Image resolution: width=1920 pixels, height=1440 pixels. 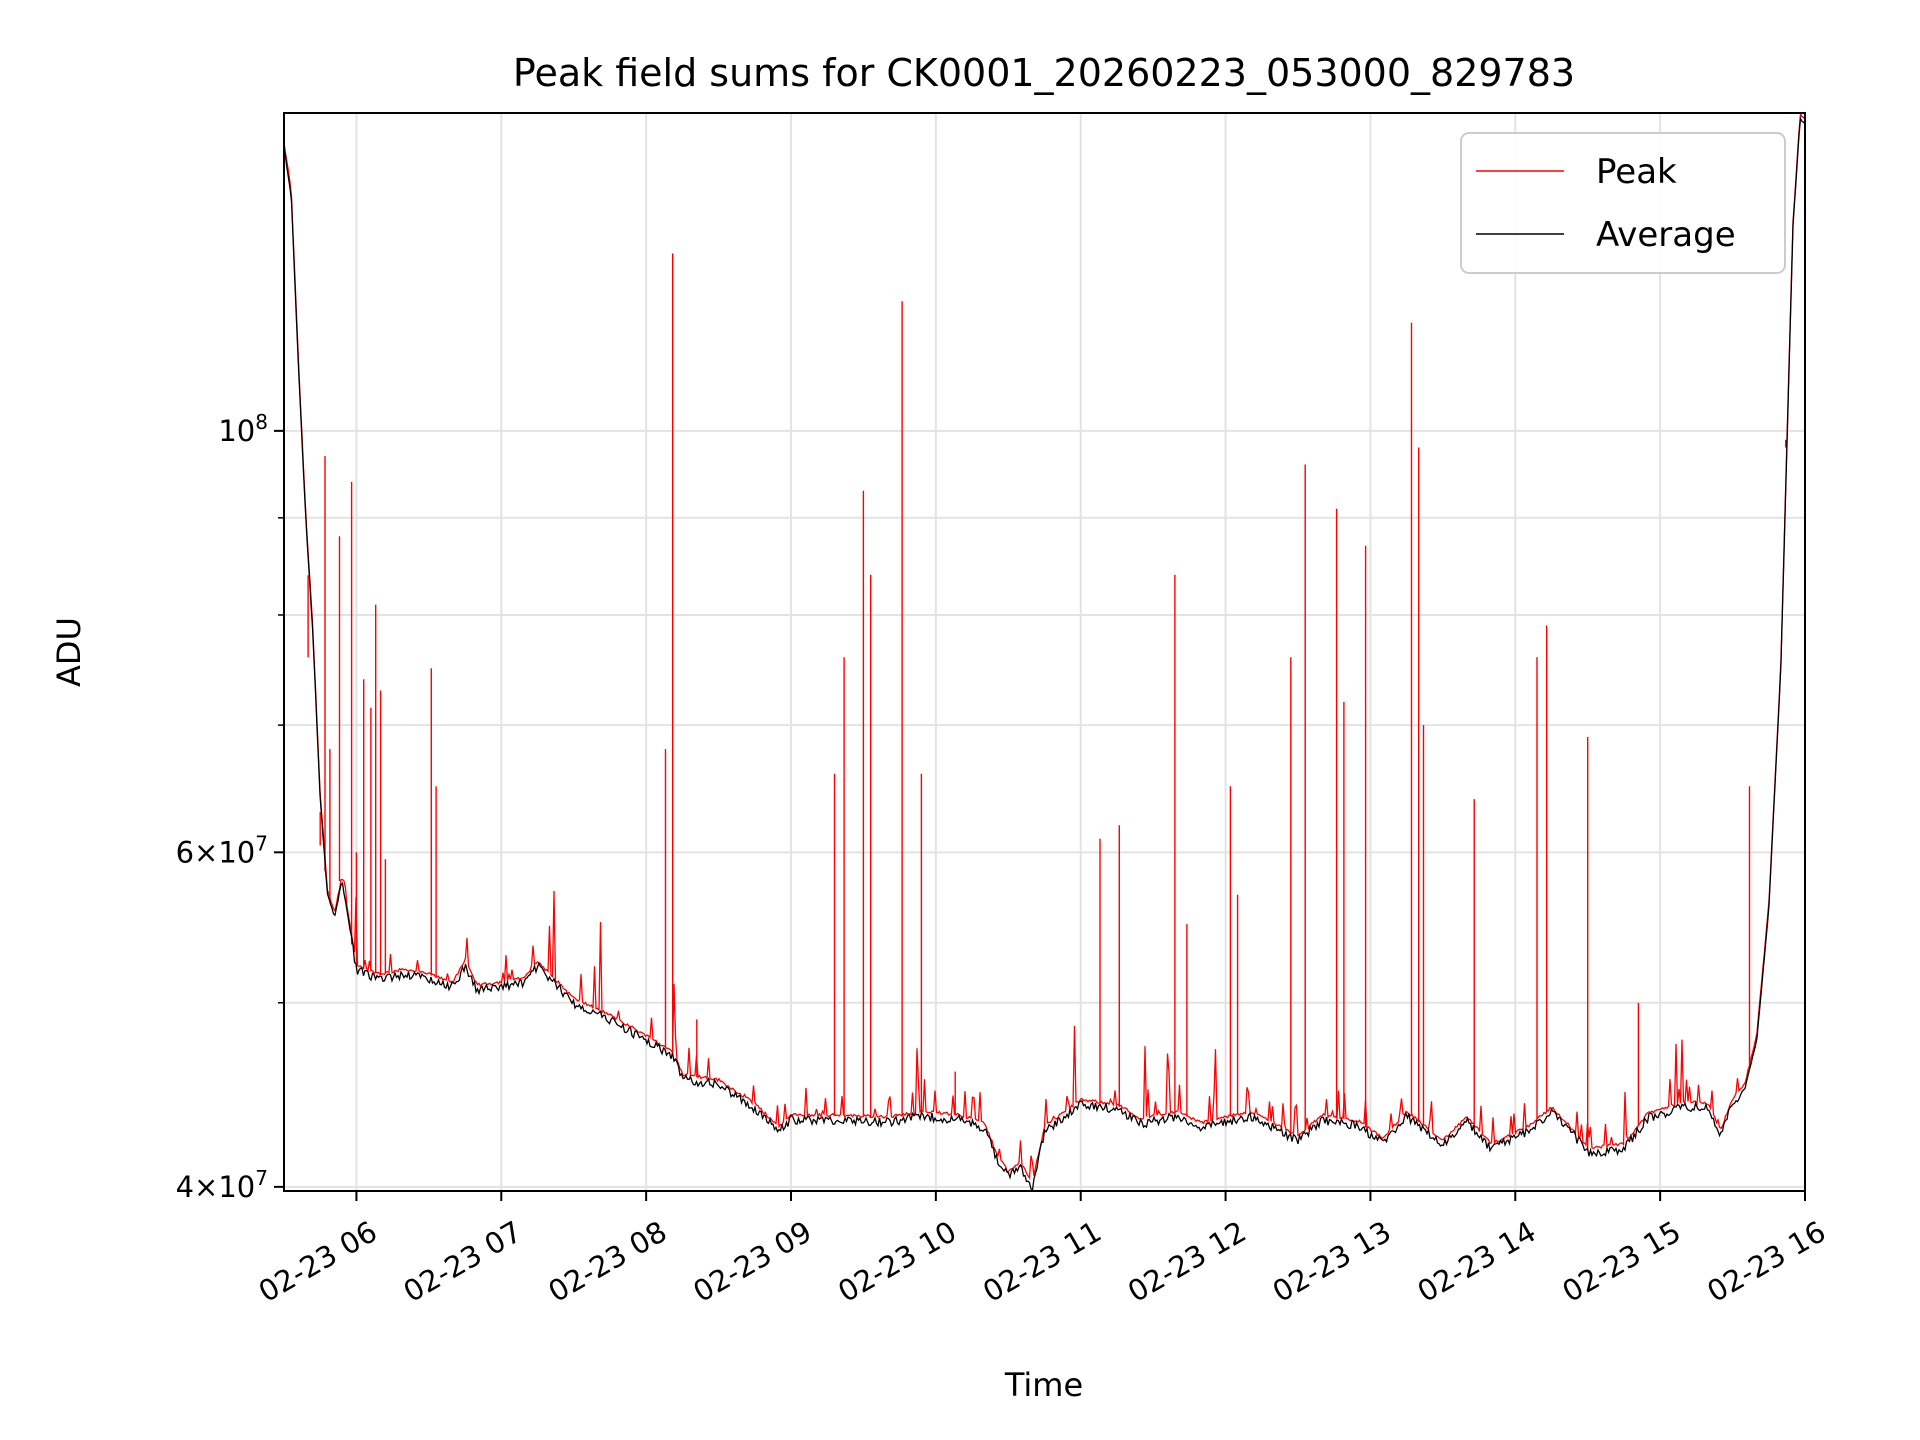 I want to click on legend-box, so click(x=1623, y=203).